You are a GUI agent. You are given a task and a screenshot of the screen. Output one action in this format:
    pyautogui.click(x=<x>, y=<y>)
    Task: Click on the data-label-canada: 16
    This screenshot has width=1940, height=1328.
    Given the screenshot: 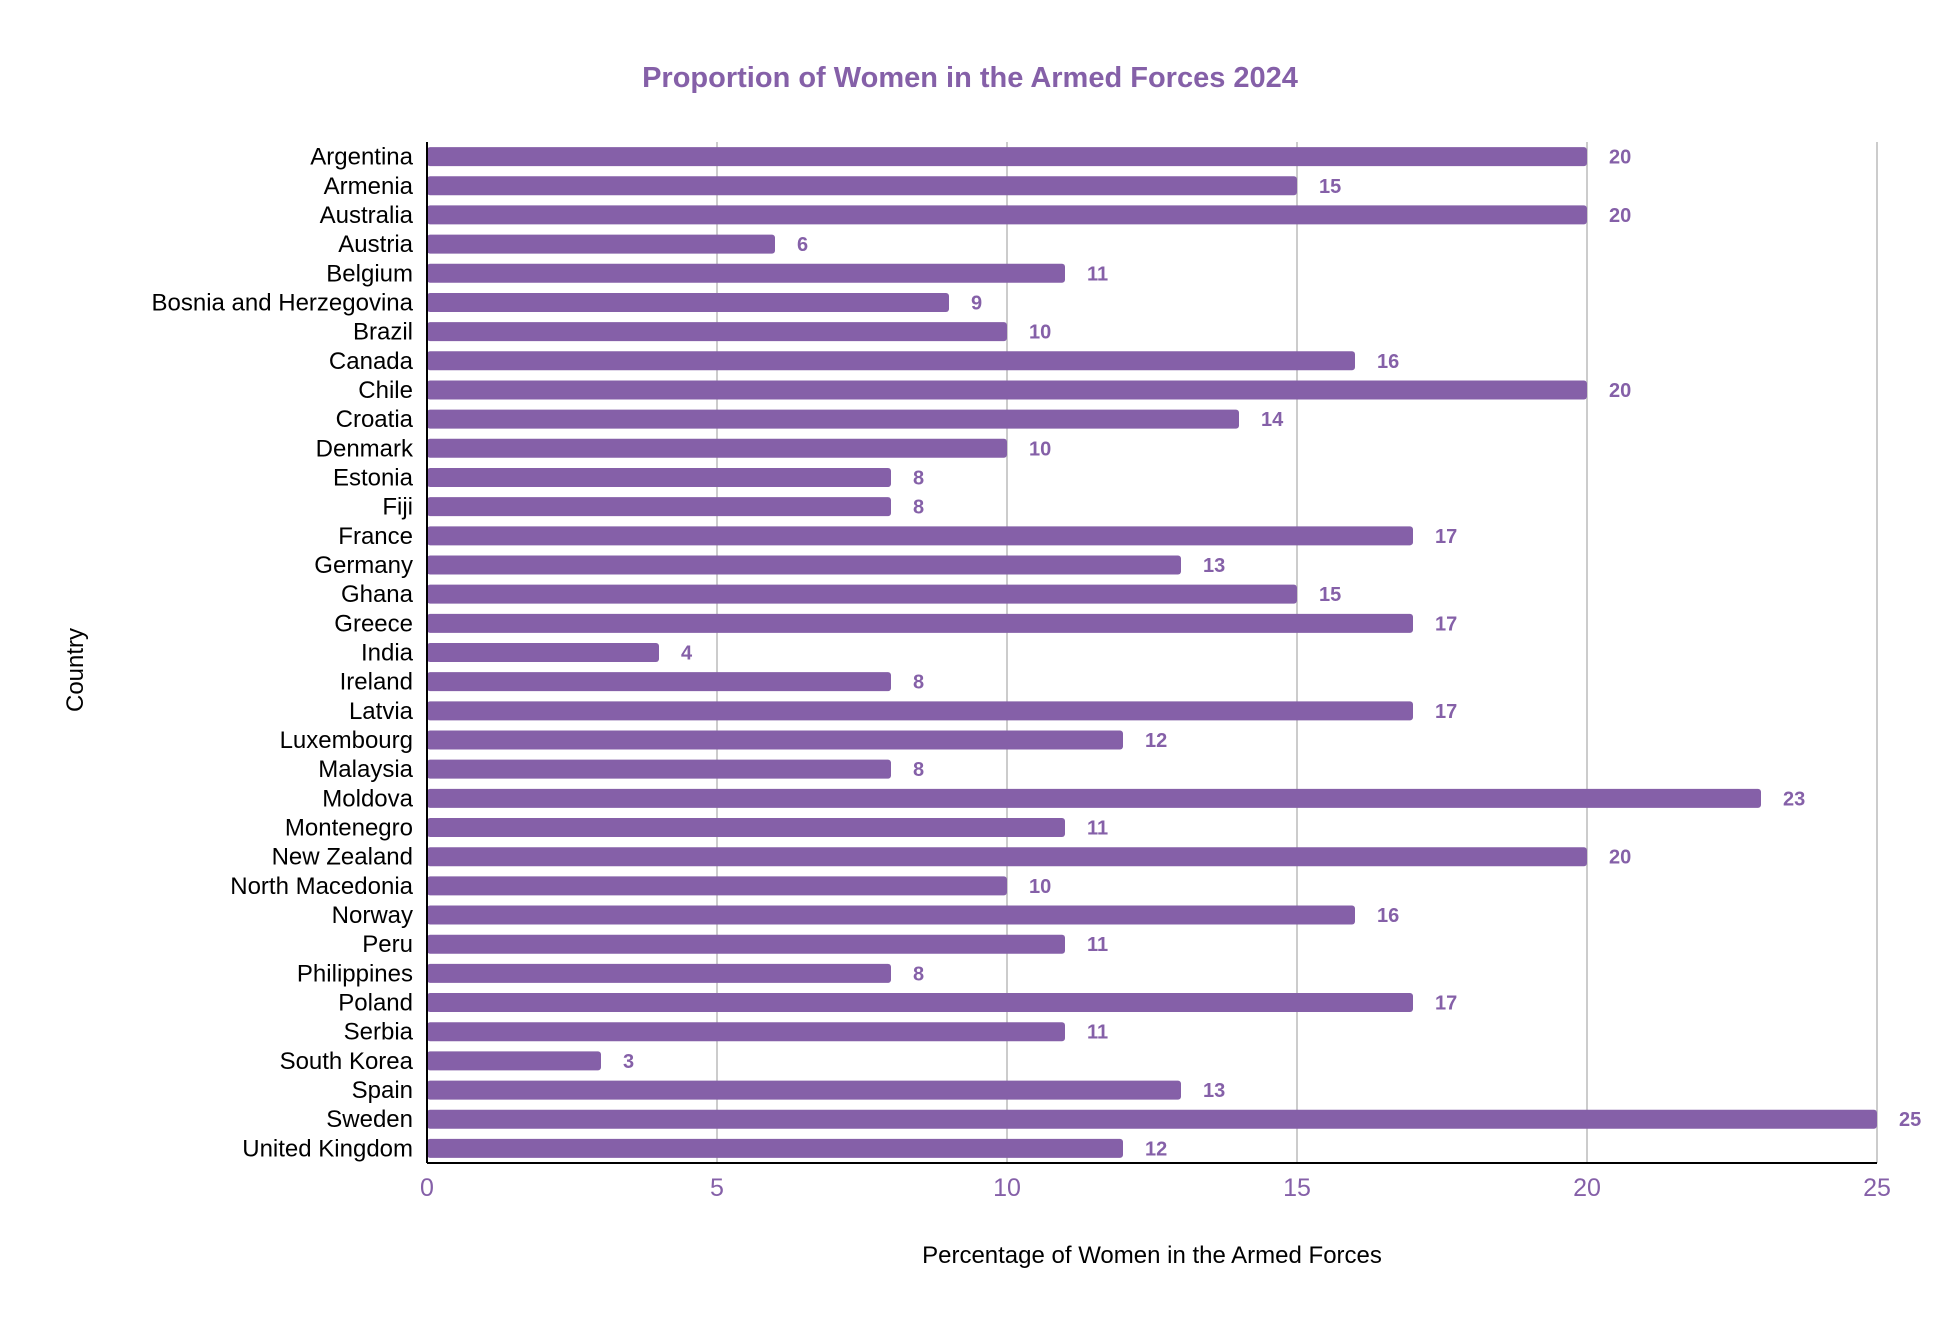 What is the action you would take?
    pyautogui.click(x=1388, y=362)
    